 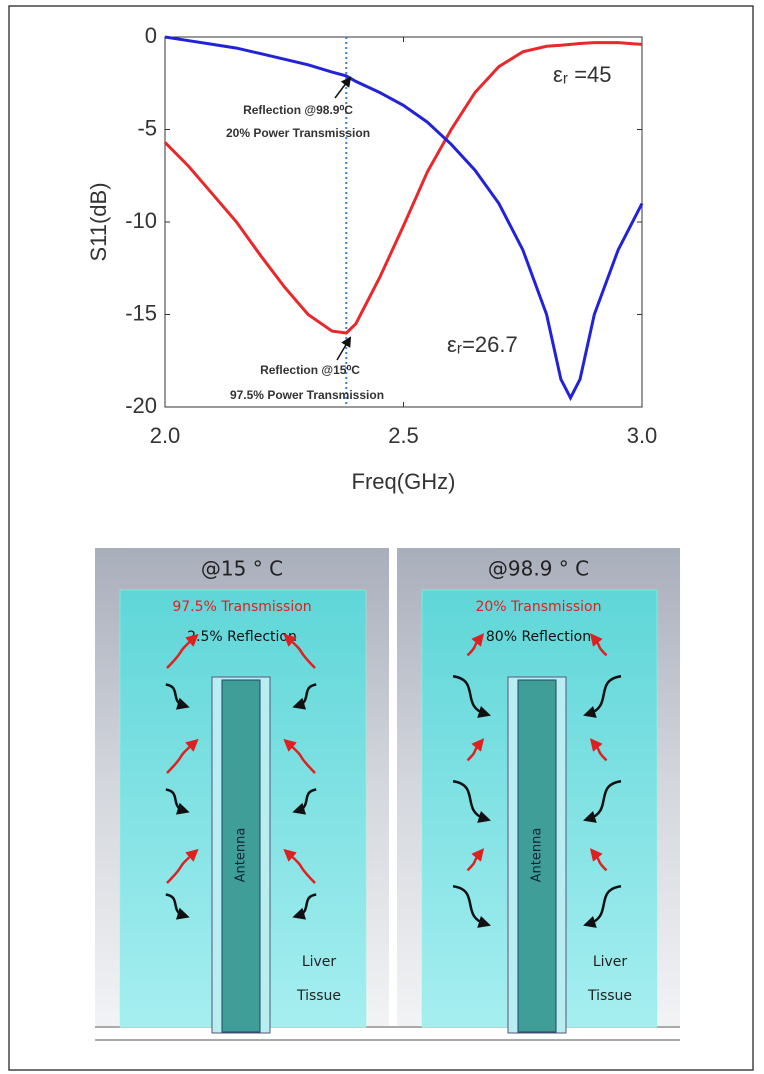 I want to click on series-label: εᵣ =45, so click(x=582, y=74).